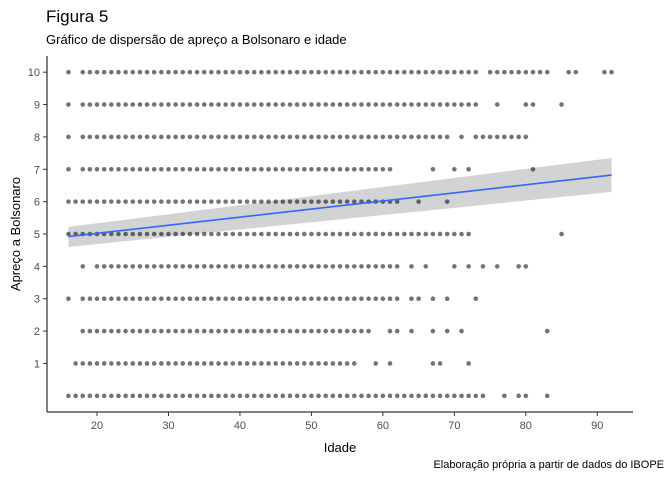 The image size is (672, 480). What do you see at coordinates (597, 426) in the screenshot?
I see `x-tick-label: 90` at bounding box center [597, 426].